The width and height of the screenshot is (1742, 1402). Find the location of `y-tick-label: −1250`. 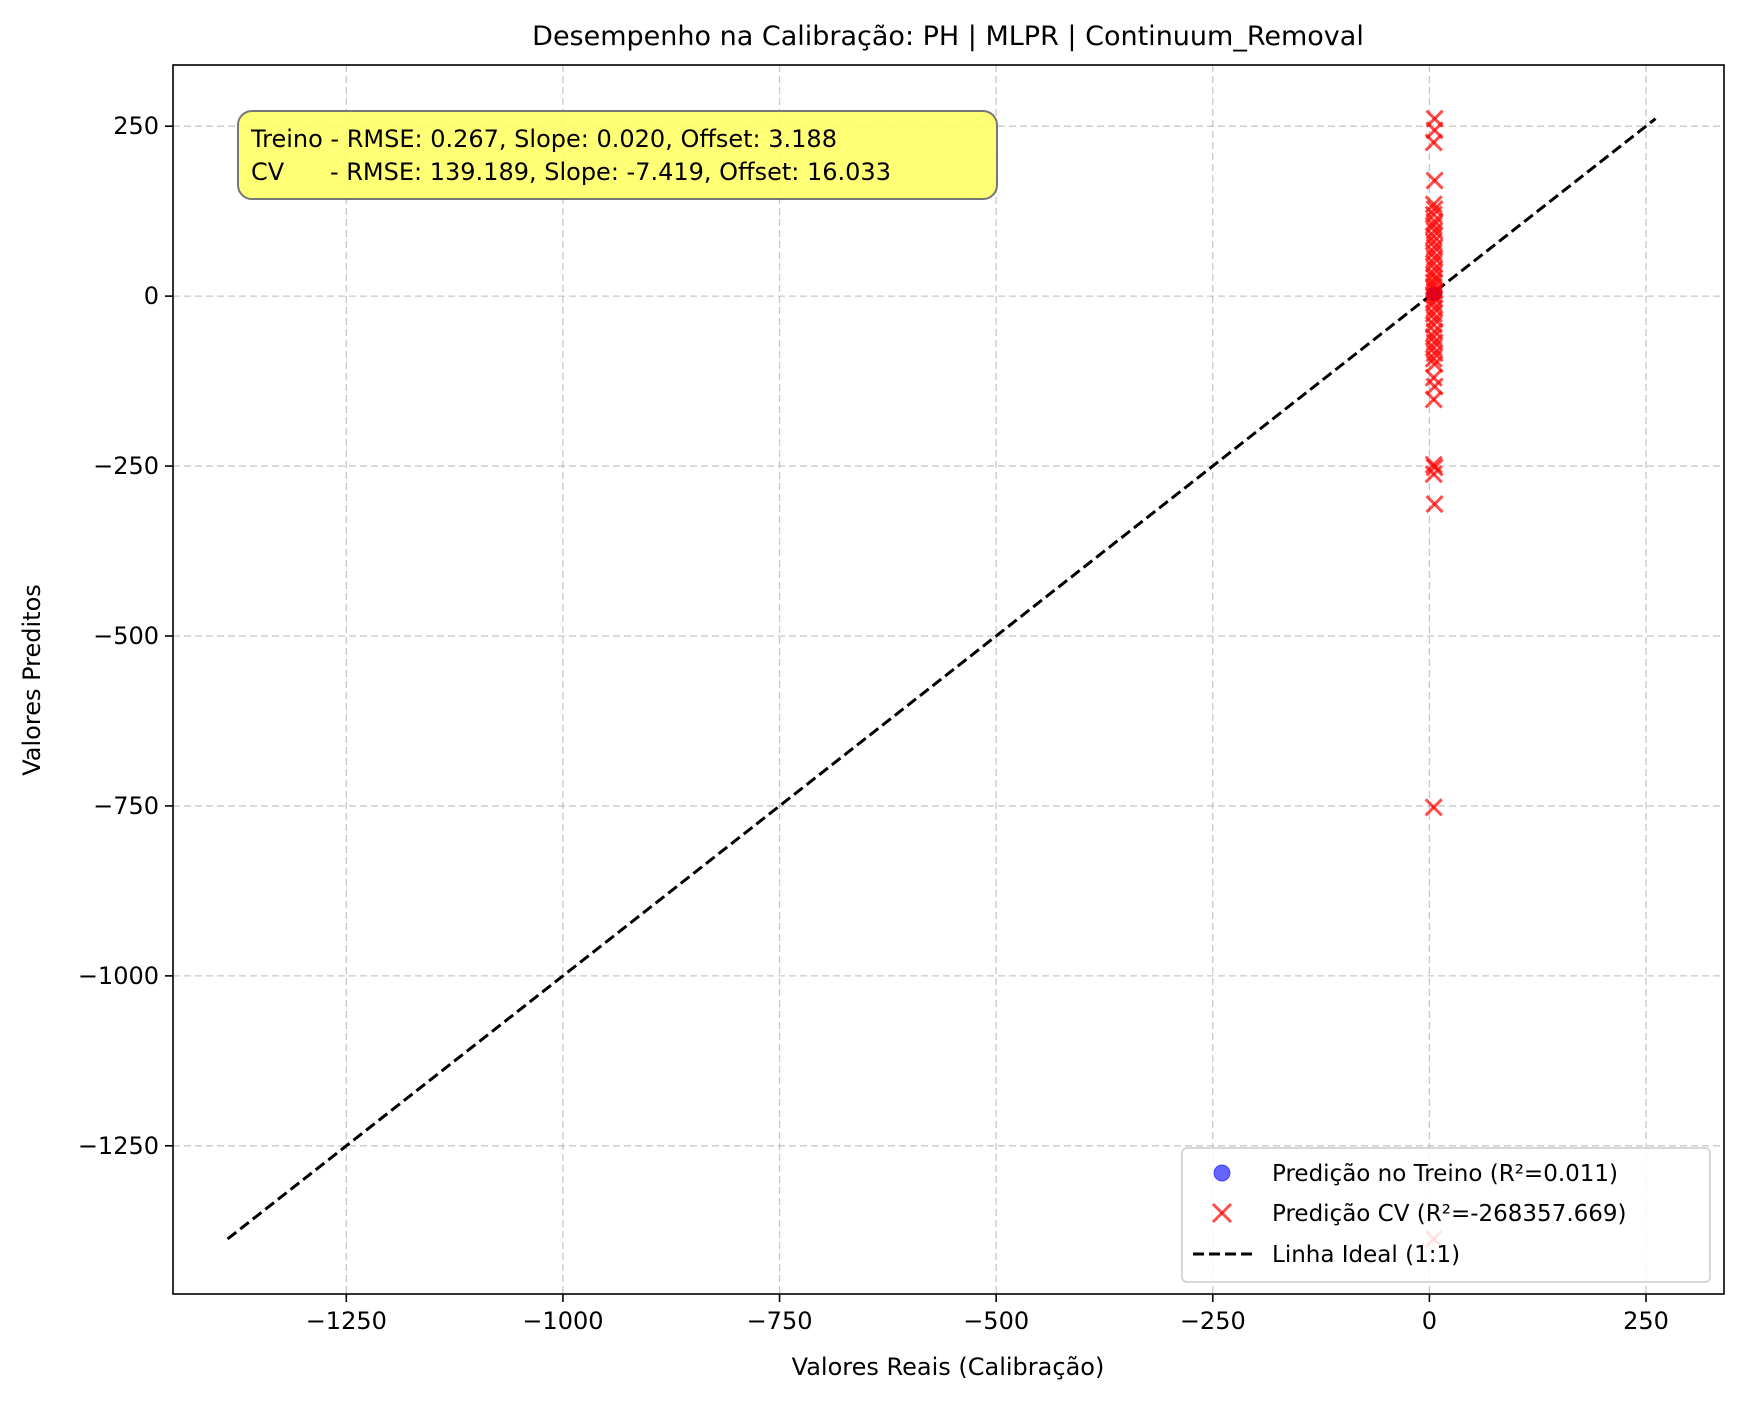

y-tick-label: −1250 is located at coordinates (118, 1146).